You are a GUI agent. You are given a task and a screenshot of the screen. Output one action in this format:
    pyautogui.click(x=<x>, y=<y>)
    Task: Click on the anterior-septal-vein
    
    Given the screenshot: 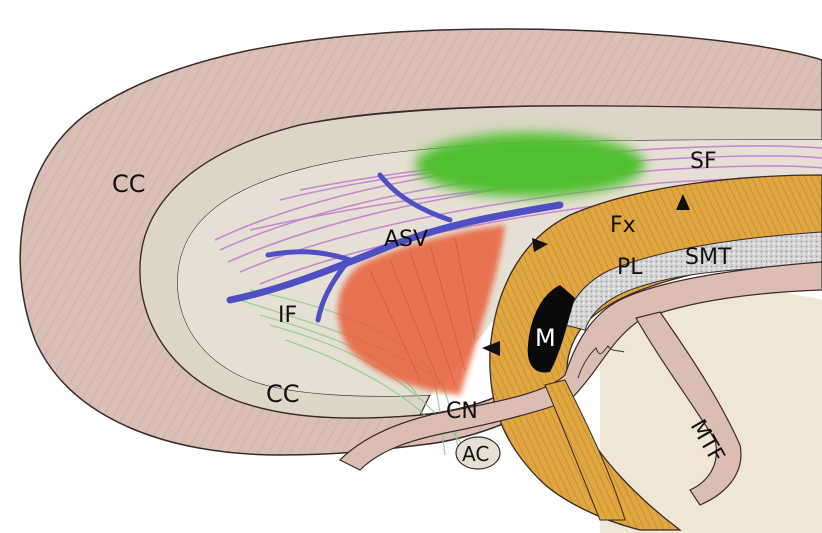 What is the action you would take?
    pyautogui.click(x=395, y=247)
    